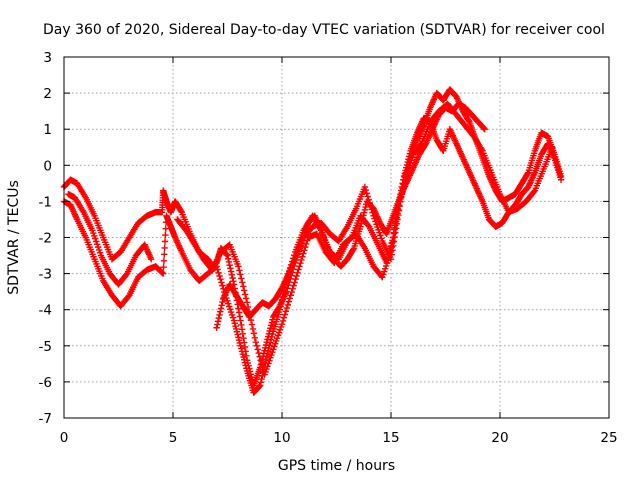 The width and height of the screenshot is (640, 480). What do you see at coordinates (45, 383) in the screenshot?
I see `y-tick-label: -6` at bounding box center [45, 383].